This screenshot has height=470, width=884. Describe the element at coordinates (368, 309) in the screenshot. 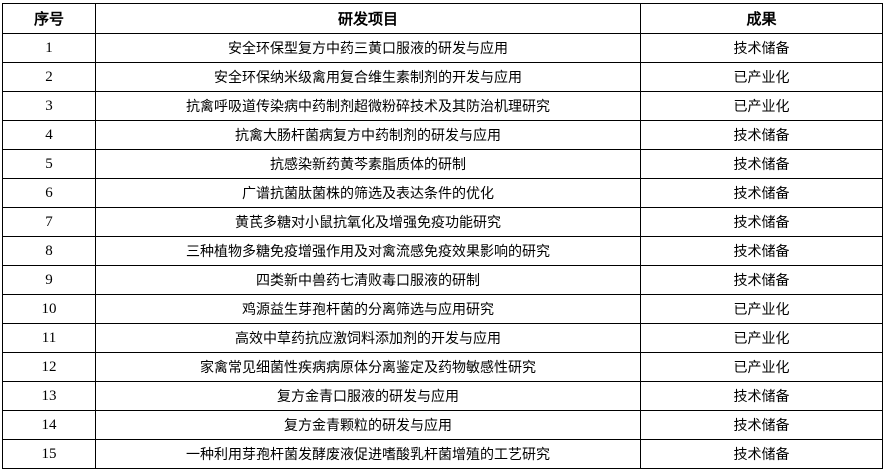

I see `project-name: 鸡源益生芽孢杆菌的分离筛选与应用研究` at that location.